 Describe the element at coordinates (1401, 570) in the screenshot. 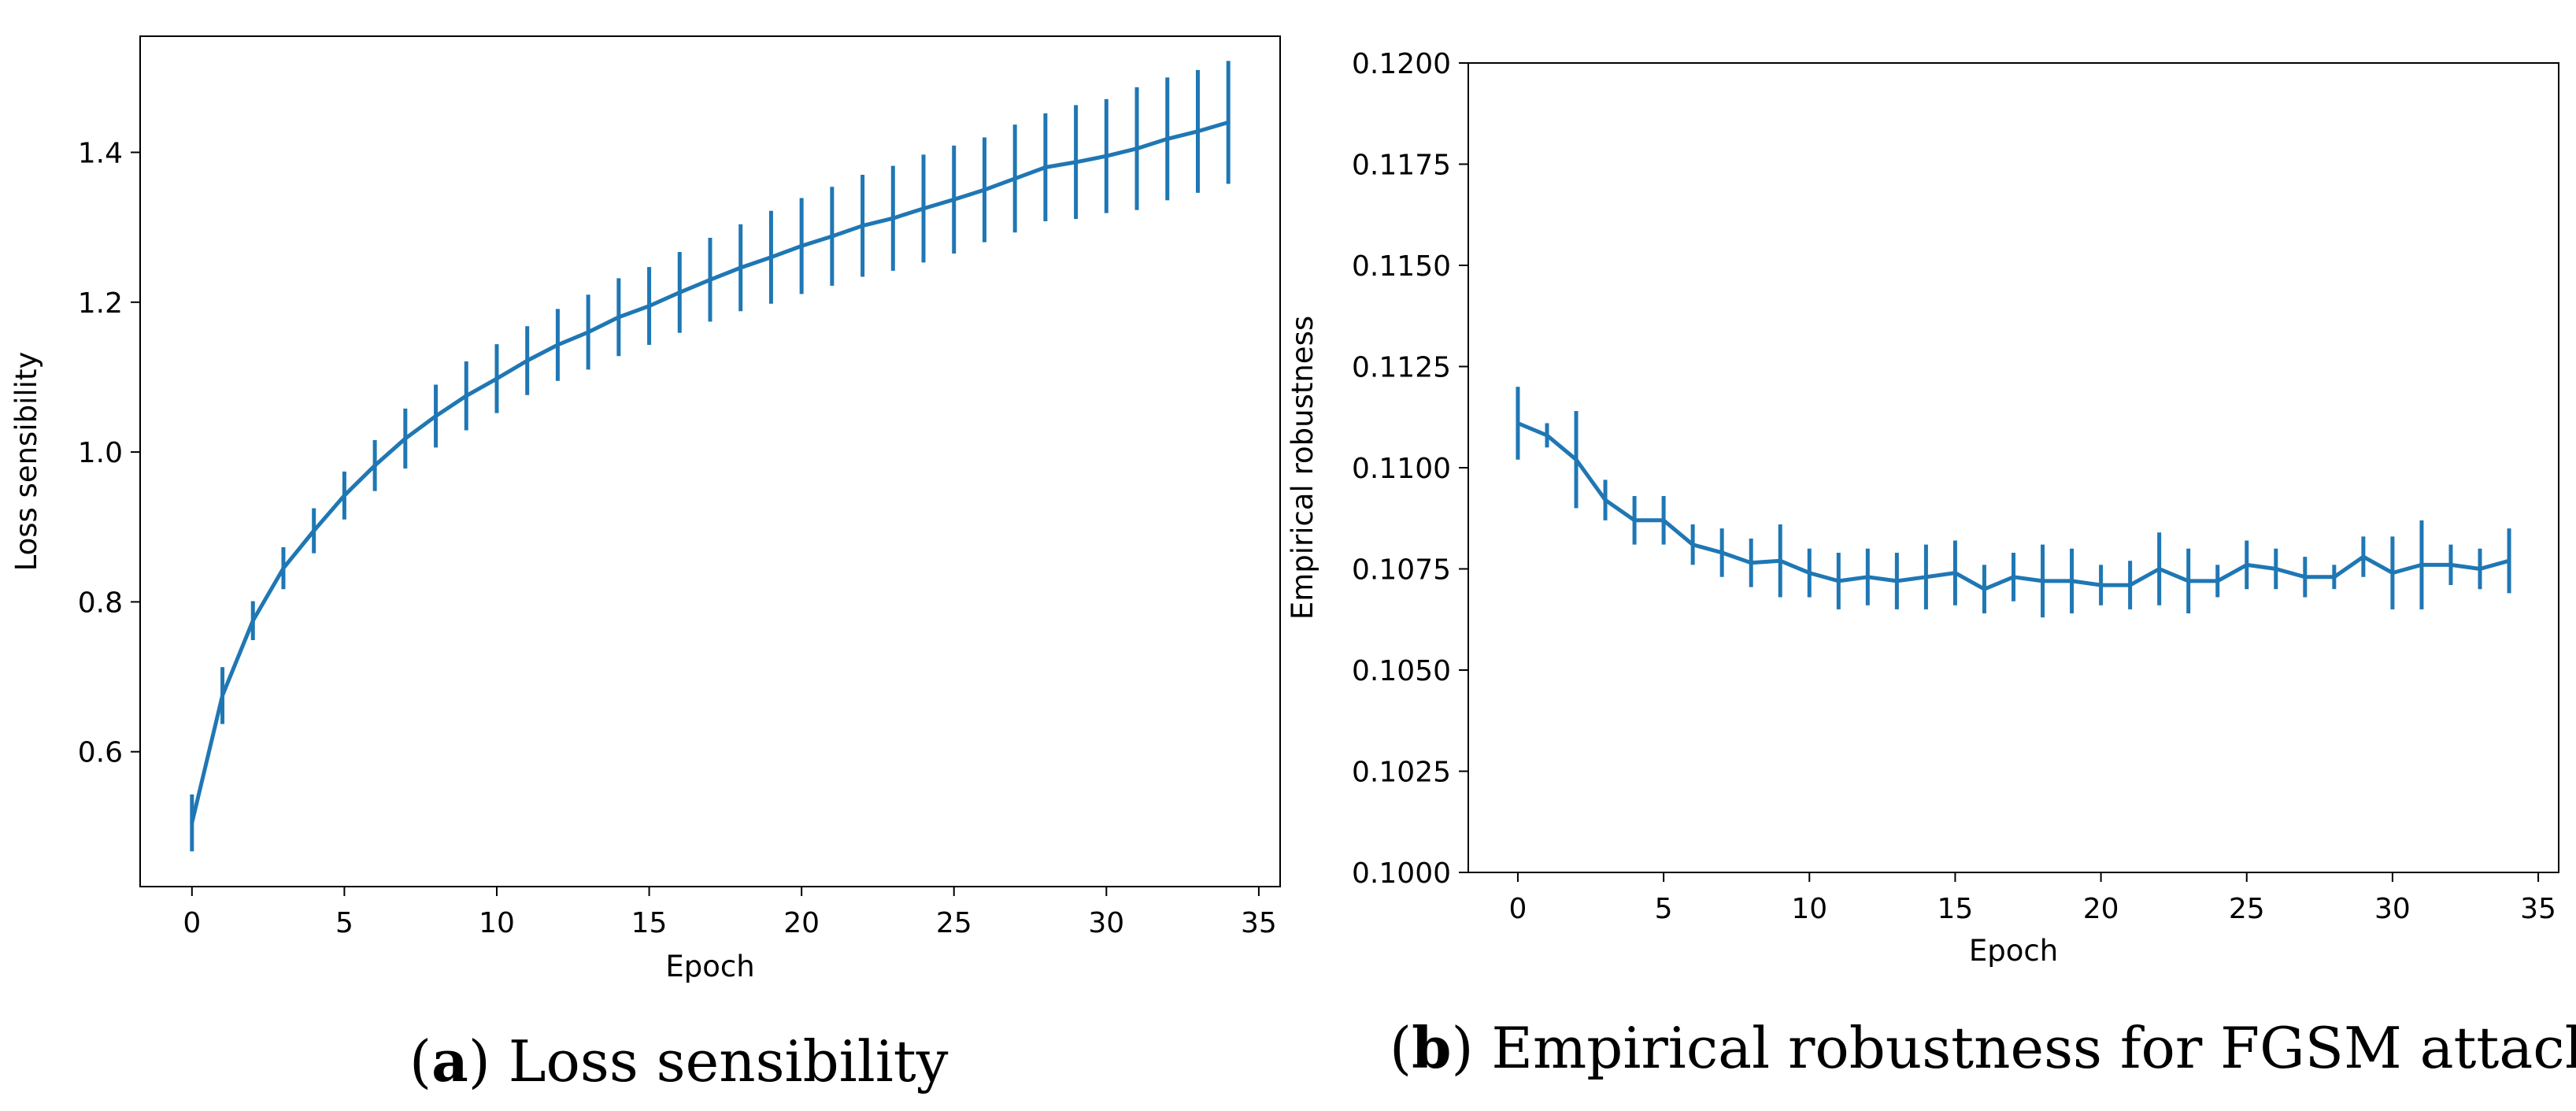

I see `y-tick-label: 0.1075` at that location.